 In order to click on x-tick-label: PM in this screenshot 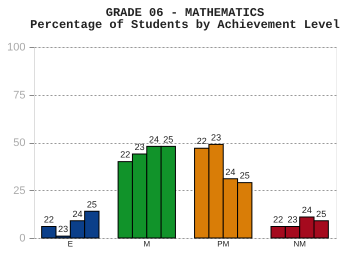, I will do `click(223, 244)`.